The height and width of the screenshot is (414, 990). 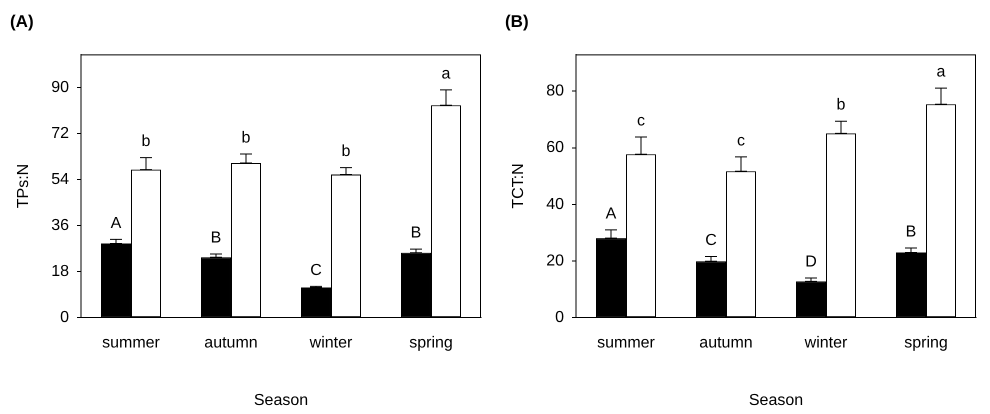 What do you see at coordinates (555, 261) in the screenshot?
I see `y-tick-label: 20` at bounding box center [555, 261].